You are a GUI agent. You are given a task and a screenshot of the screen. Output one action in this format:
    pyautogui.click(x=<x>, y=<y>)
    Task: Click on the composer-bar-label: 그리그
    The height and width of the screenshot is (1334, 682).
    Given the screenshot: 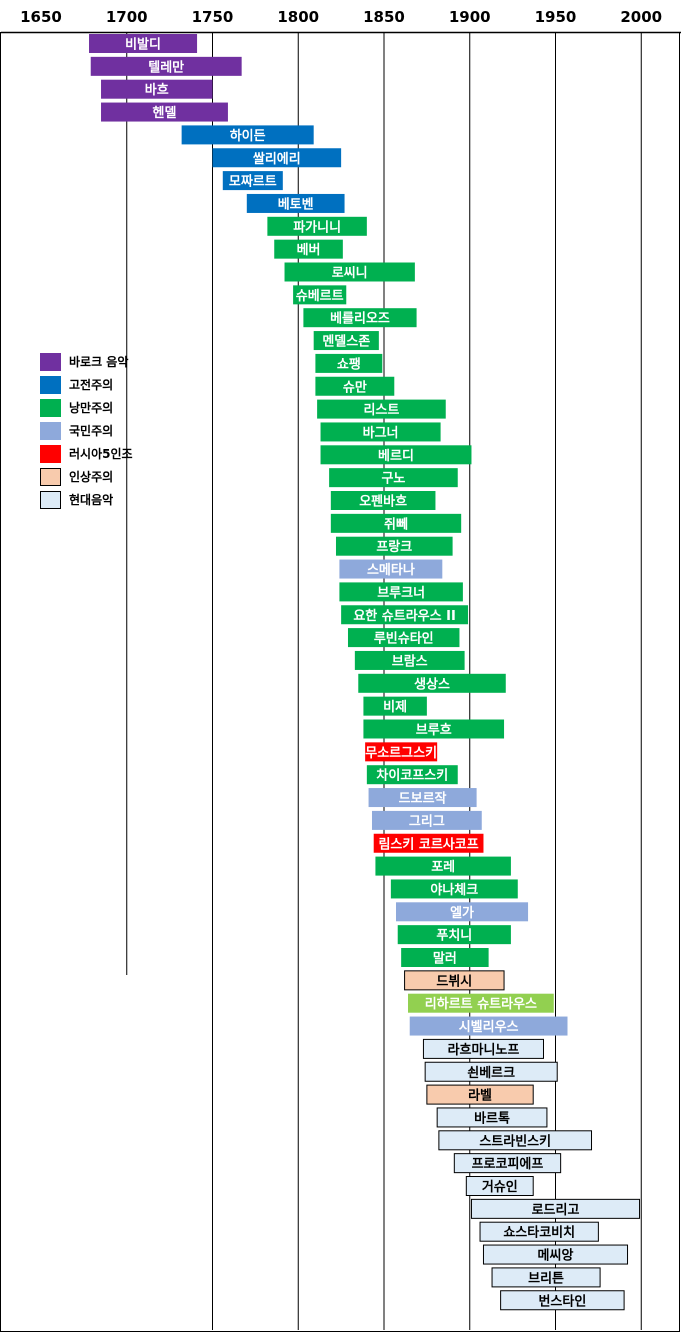 What is the action you would take?
    pyautogui.click(x=427, y=821)
    